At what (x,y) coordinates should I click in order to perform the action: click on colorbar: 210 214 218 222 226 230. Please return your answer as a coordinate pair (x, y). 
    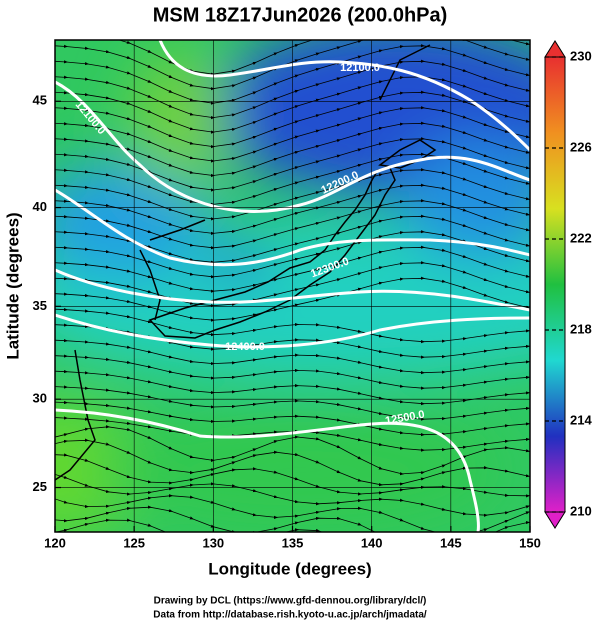
    Looking at the image, I should click on (568, 284).